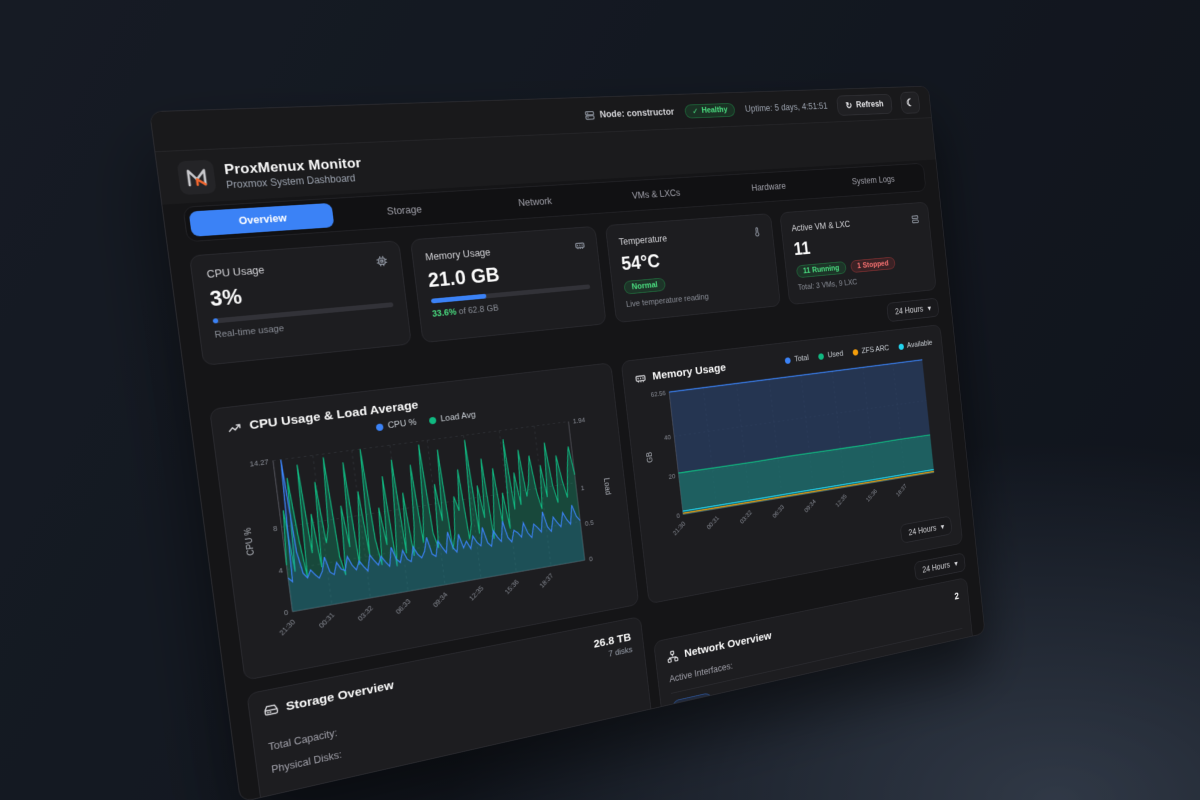  Describe the element at coordinates (855, 352) in the screenshot. I see `legend-dot-zfs` at that location.